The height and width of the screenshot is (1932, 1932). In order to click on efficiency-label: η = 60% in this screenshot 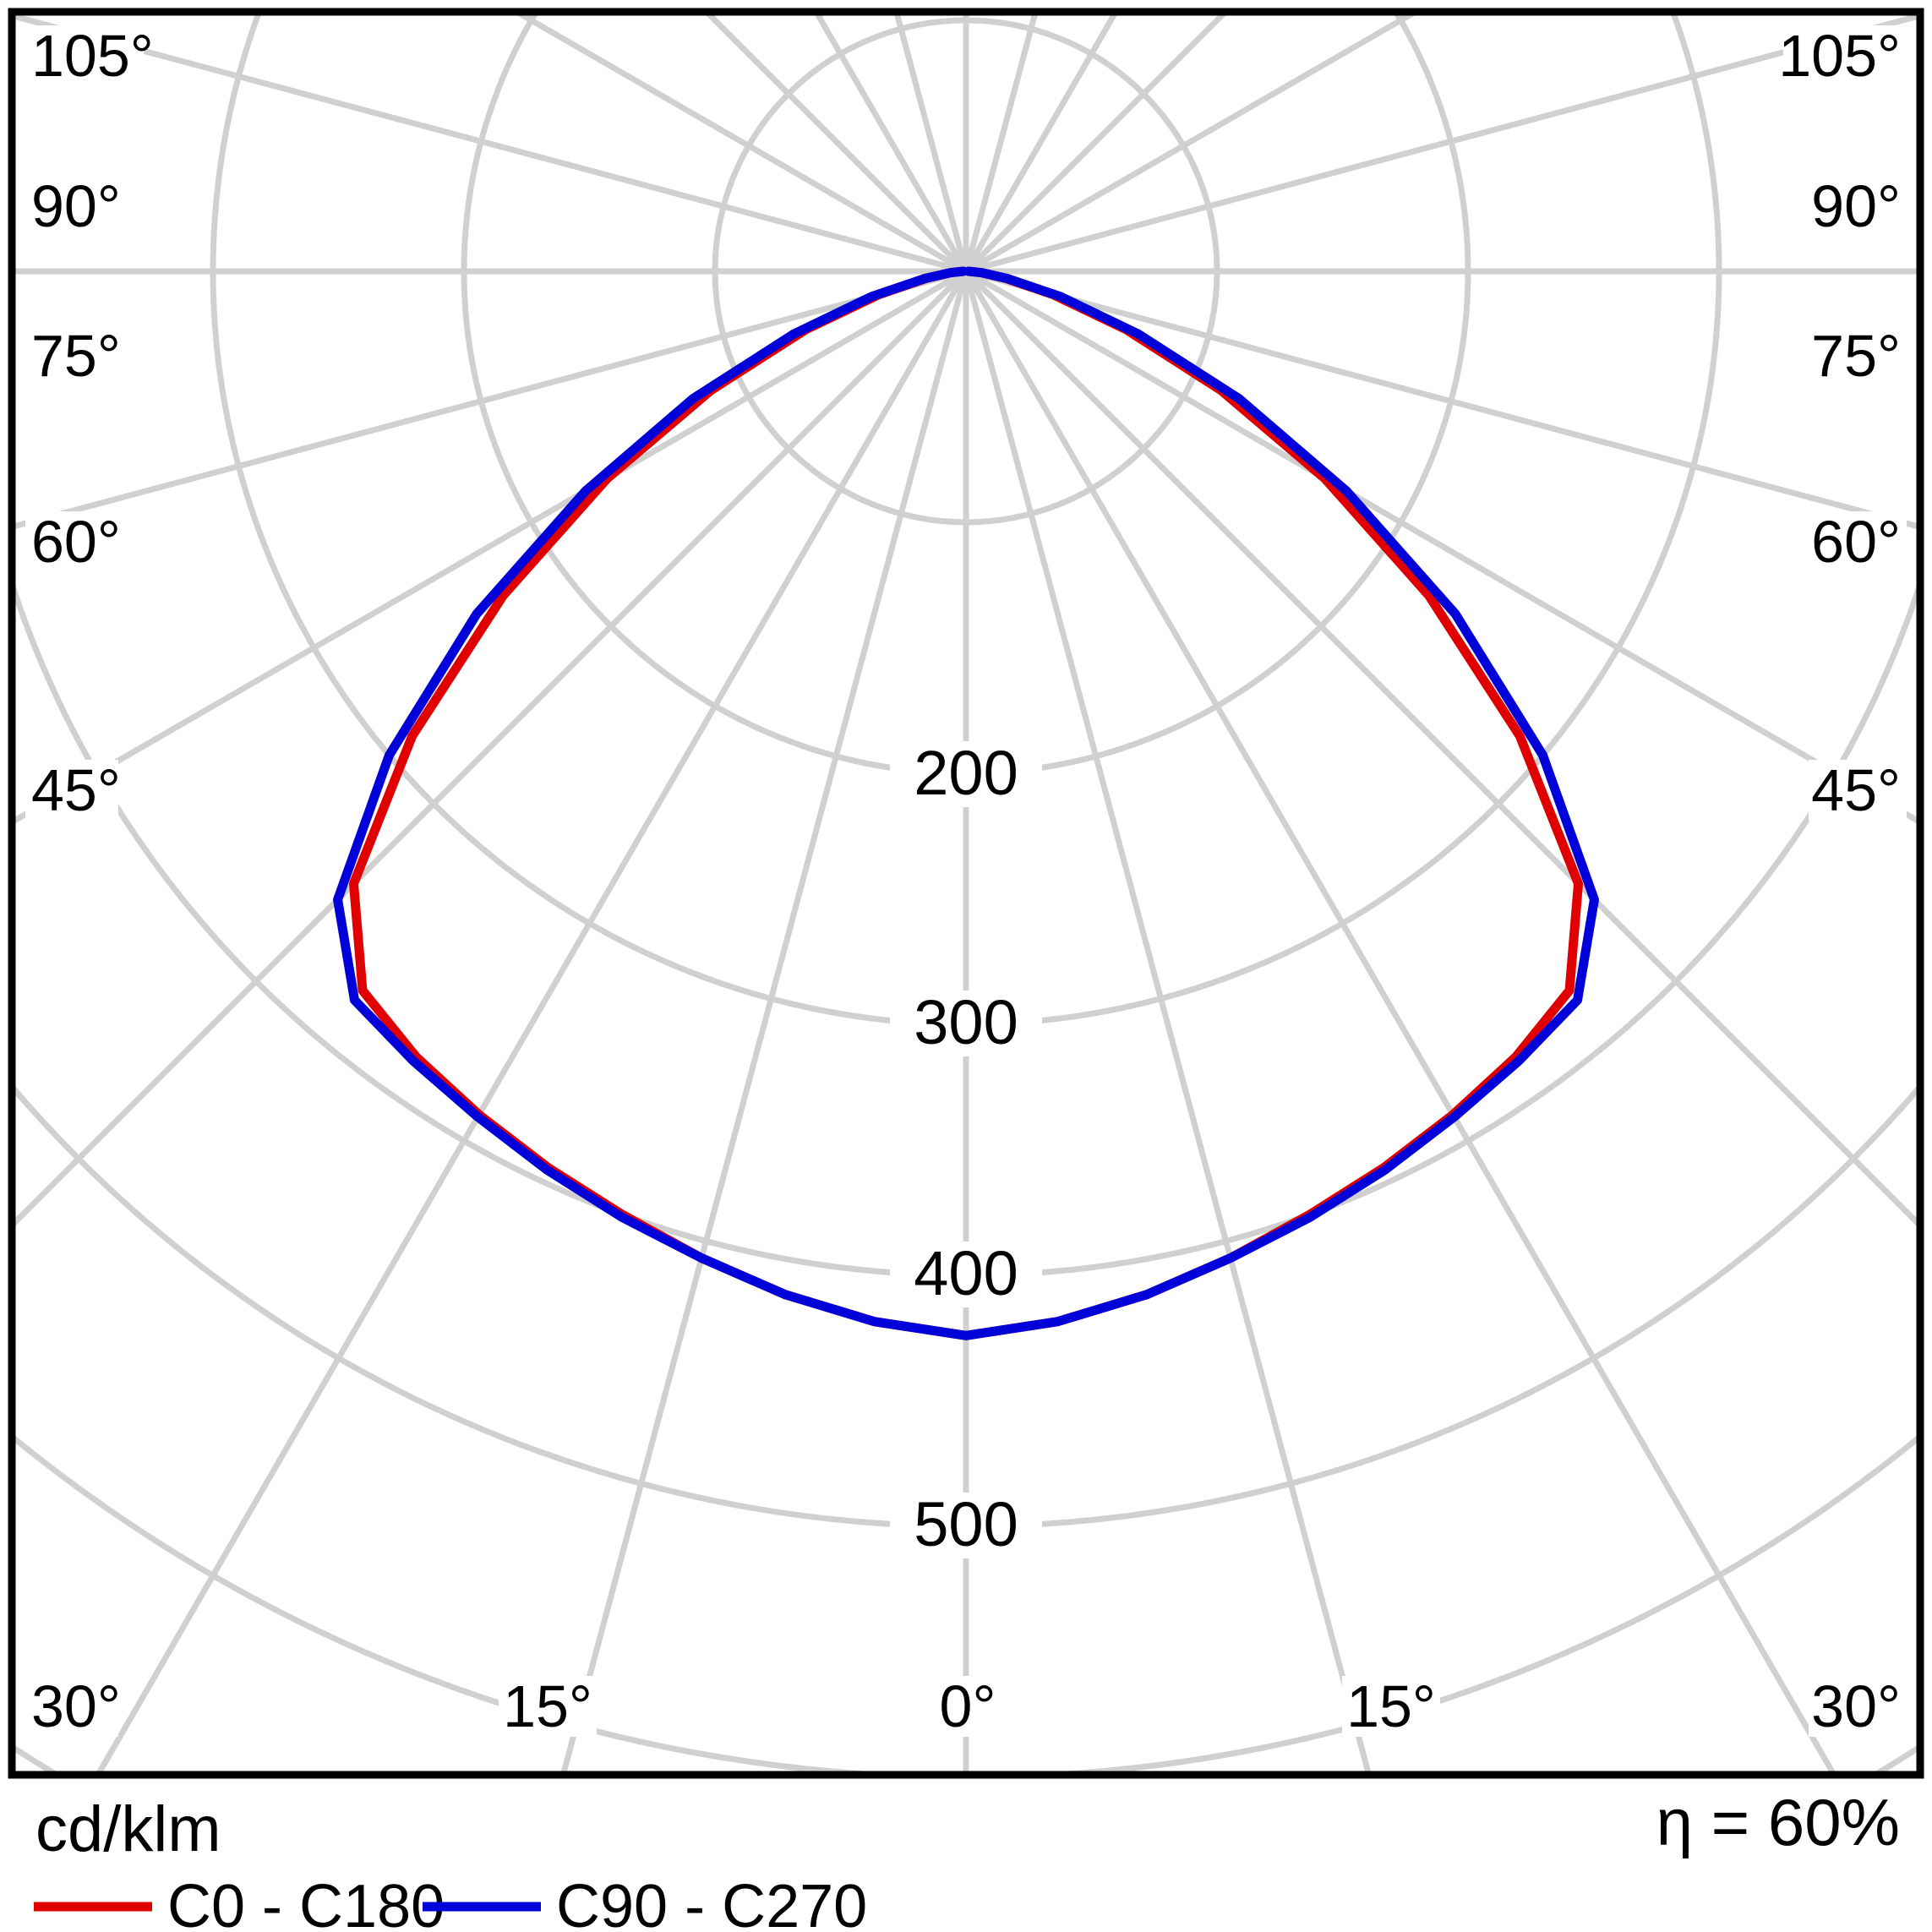, I will do `click(1778, 1822)`.